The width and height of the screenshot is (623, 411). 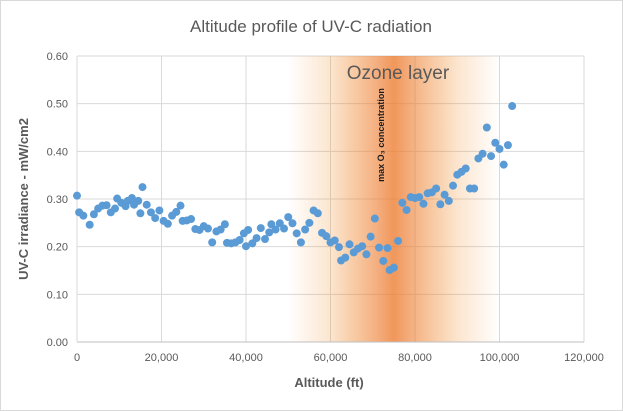 I want to click on y-tick-label: 0.30, so click(x=57, y=200).